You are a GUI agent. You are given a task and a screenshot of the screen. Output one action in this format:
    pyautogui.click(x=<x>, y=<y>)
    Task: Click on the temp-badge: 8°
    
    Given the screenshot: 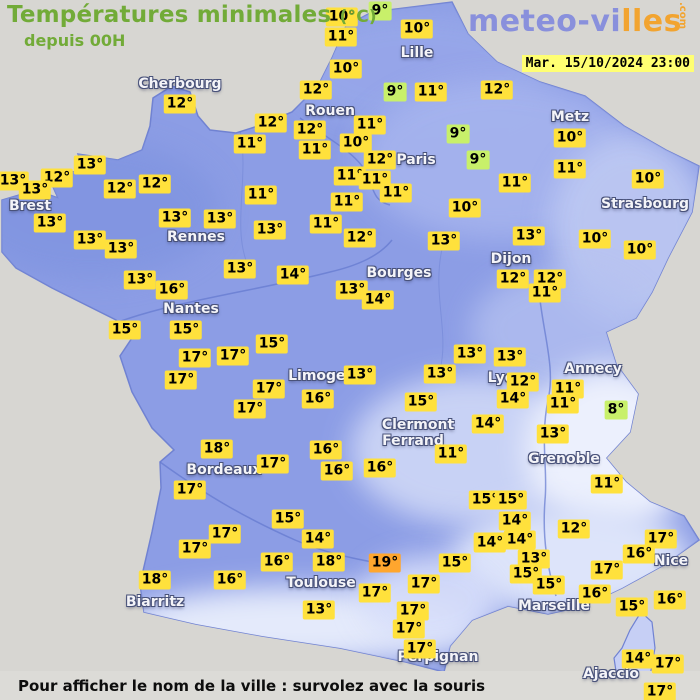 What is the action you would take?
    pyautogui.click(x=616, y=410)
    